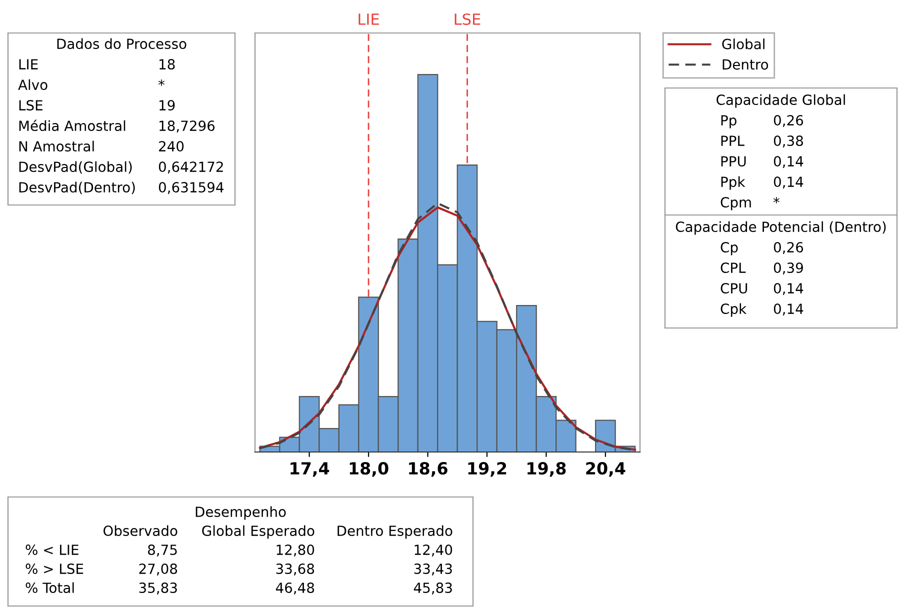 This screenshot has height=607, width=899. I want to click on text: 0,642172, so click(190, 168).